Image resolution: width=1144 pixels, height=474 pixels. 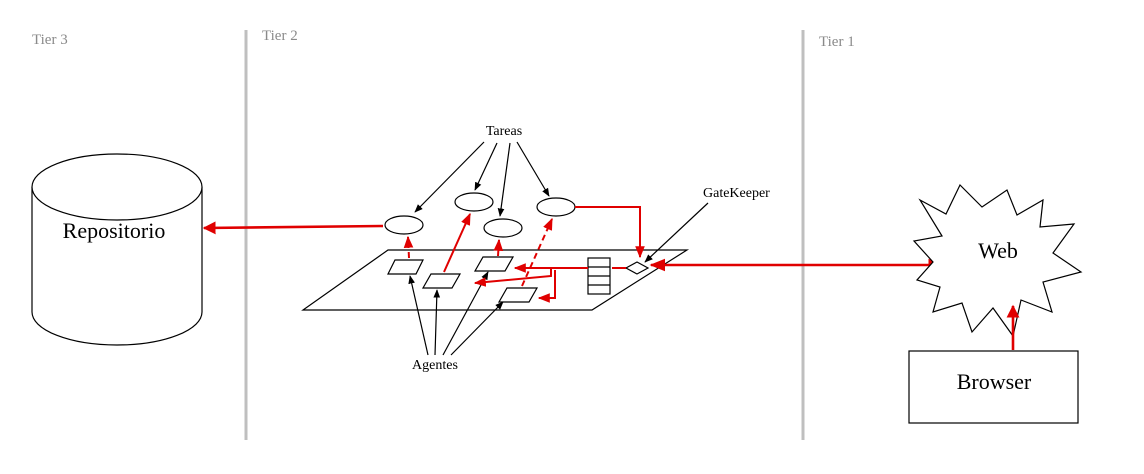 What do you see at coordinates (599, 276) in the screenshot?
I see `message-queue` at bounding box center [599, 276].